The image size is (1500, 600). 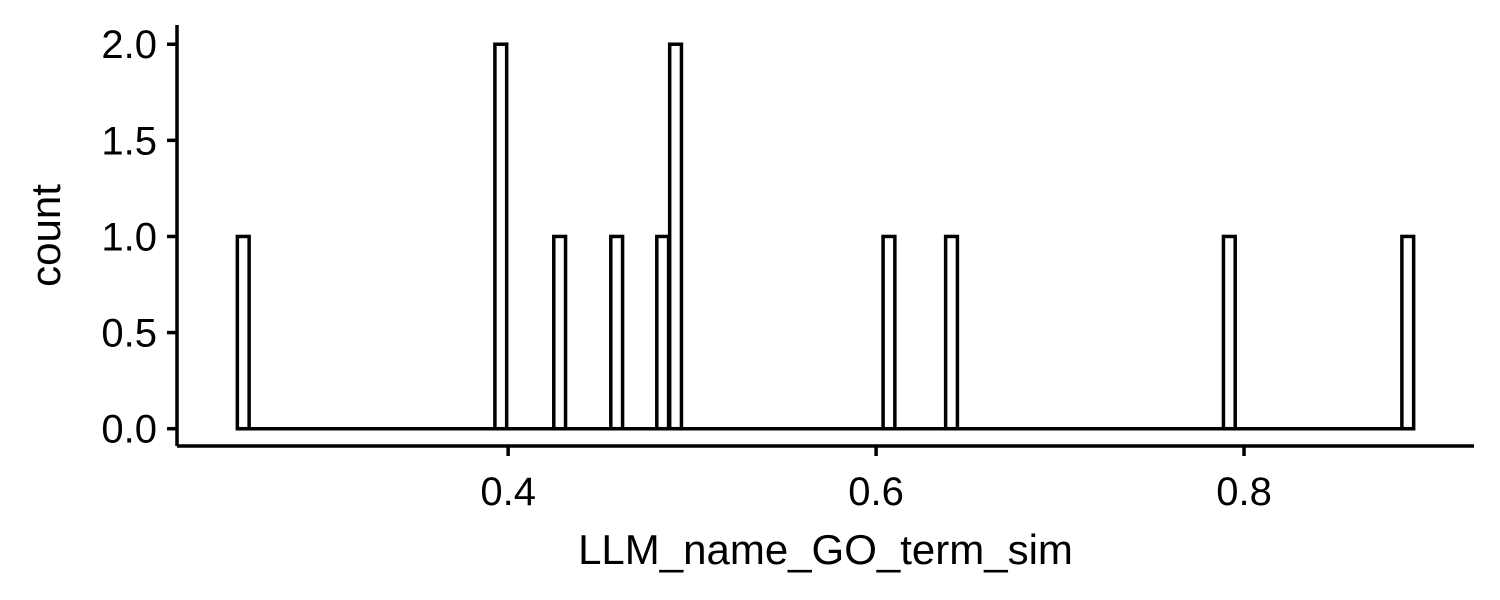 I want to click on x-tick-label-2: 0.8, so click(x=1244, y=492).